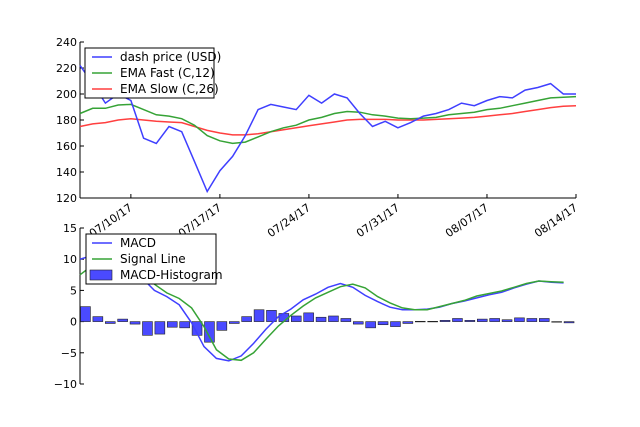 This screenshot has height=427, width=640. Describe the element at coordinates (556, 220) in the screenshot. I see `x-tick-label: 08/14/17` at that location.